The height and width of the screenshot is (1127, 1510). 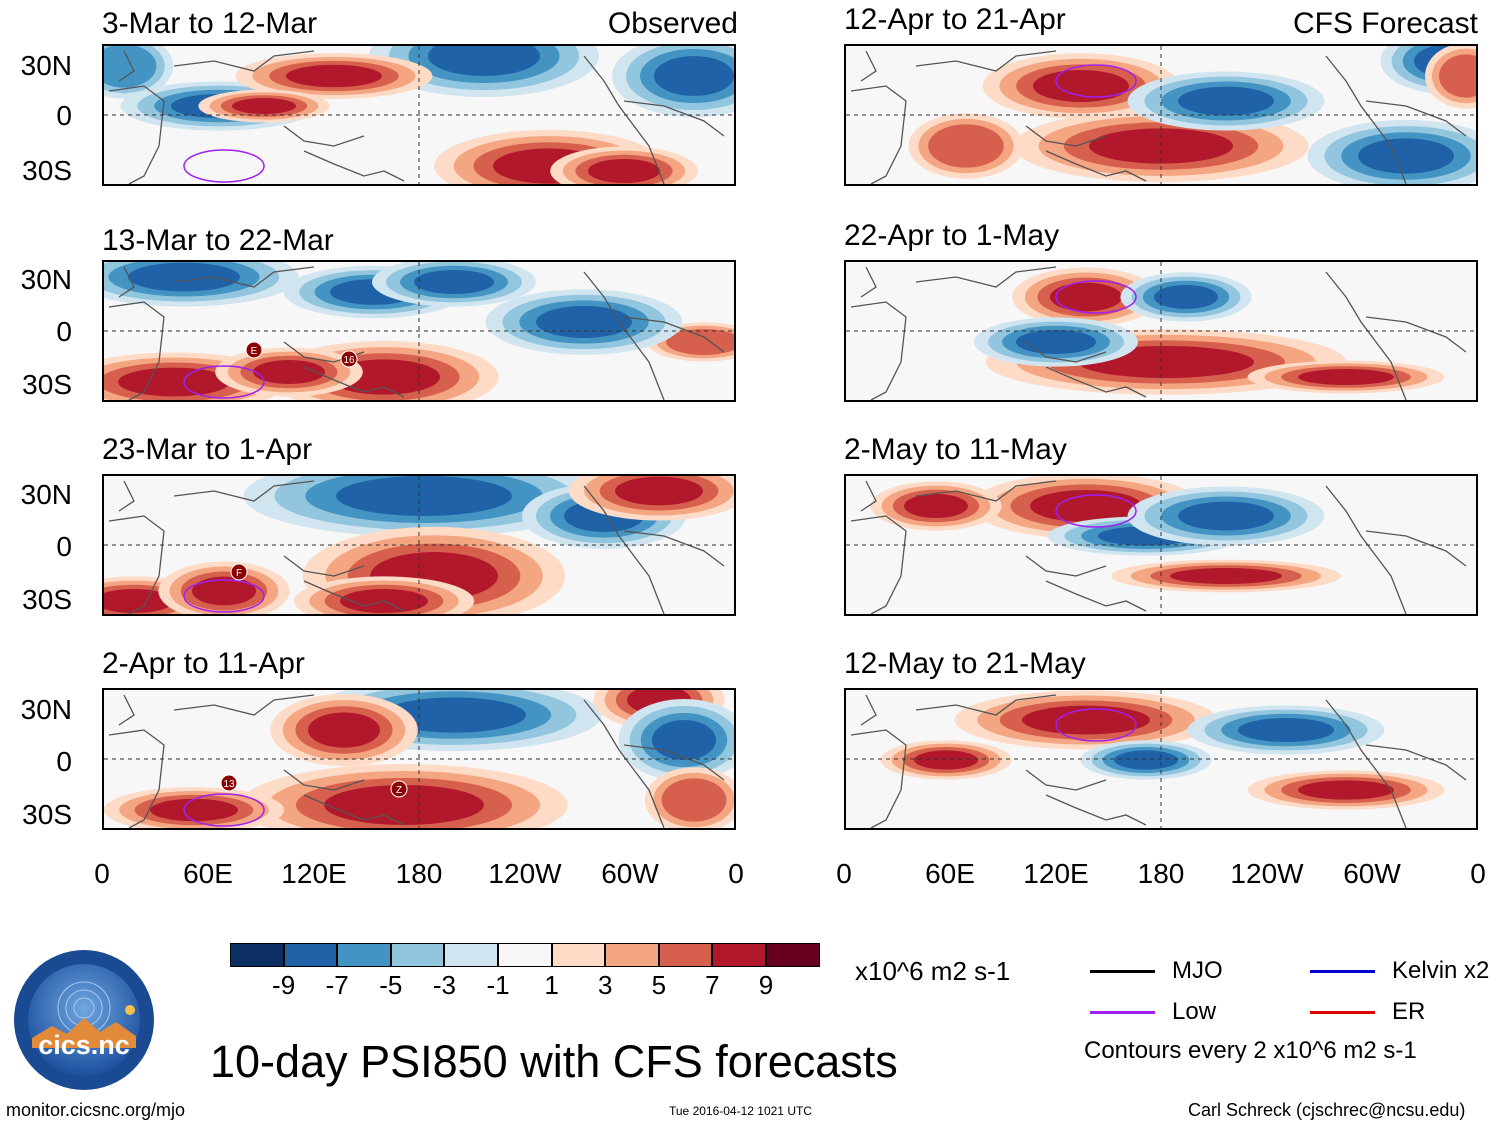 I want to click on legend-mjo-label: MJO, so click(x=1197, y=970).